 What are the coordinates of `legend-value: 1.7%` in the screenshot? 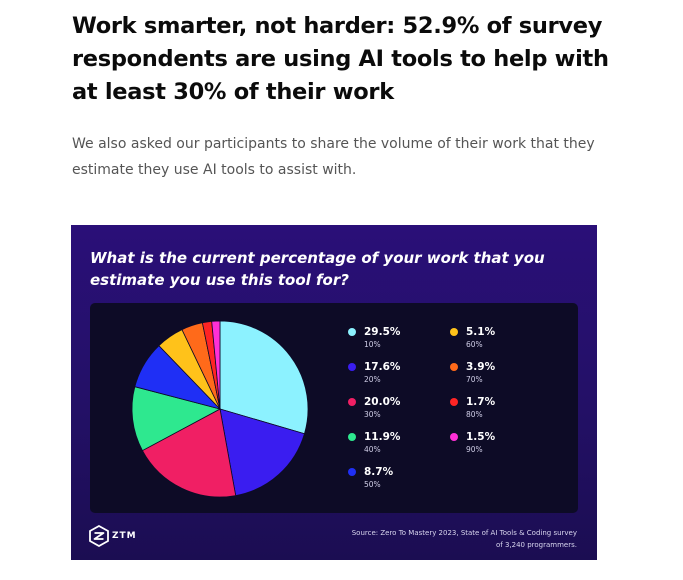 It's located at (481, 402).